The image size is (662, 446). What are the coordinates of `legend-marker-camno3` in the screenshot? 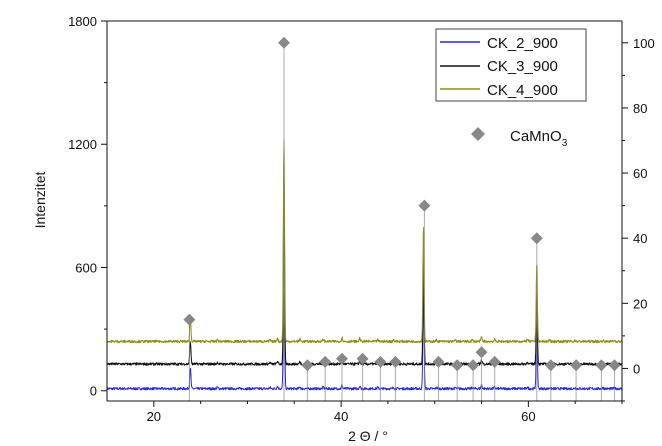 It's located at (478, 134).